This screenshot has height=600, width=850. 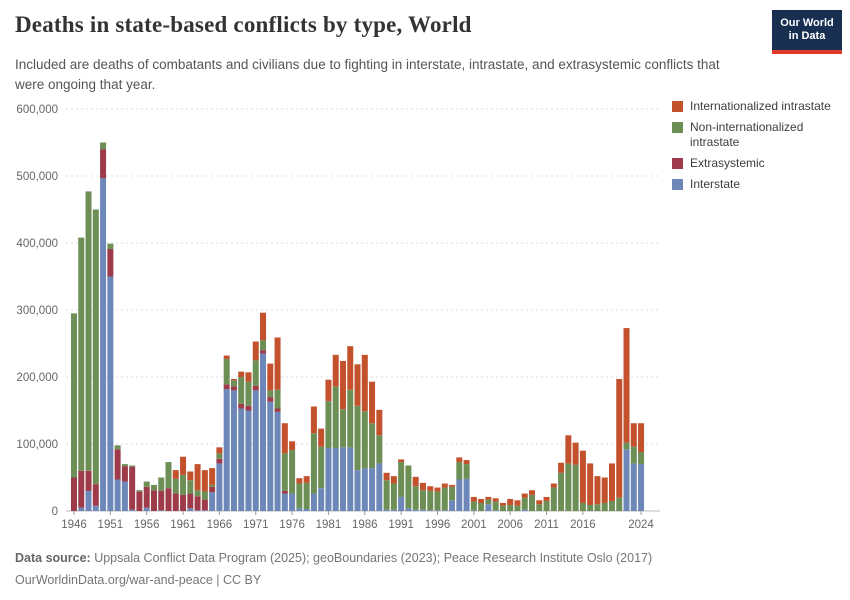 I want to click on bar-1950, so click(x=103, y=327).